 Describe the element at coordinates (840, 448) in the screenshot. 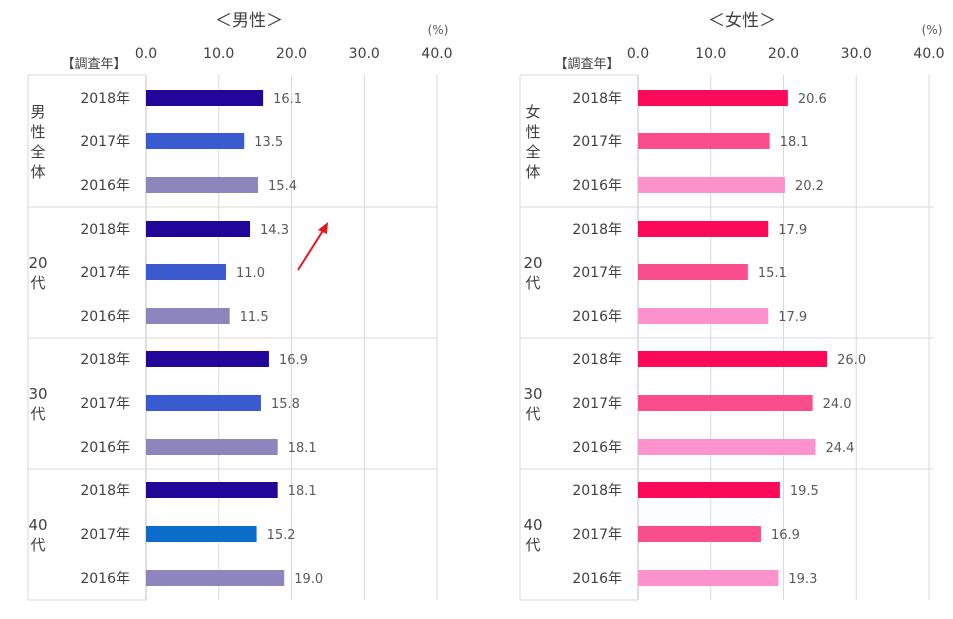

I see `data-label: 24.4` at that location.